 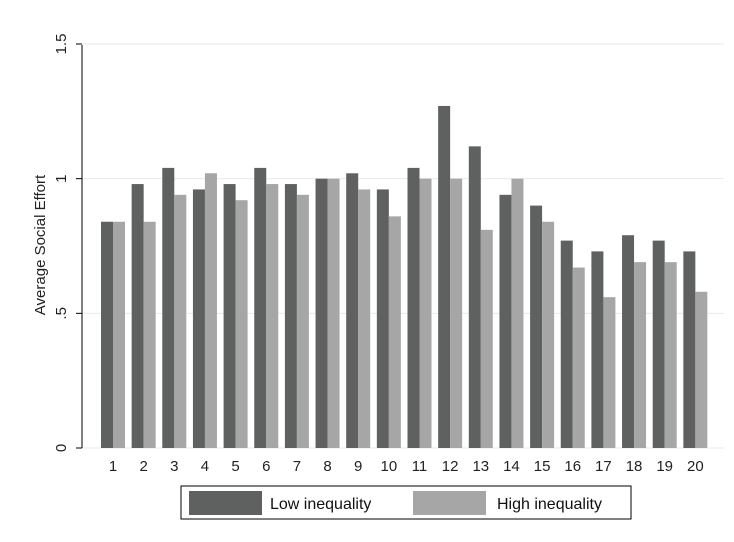 What do you see at coordinates (61, 44) in the screenshot?
I see `y-tick-label-3: 1.5` at bounding box center [61, 44].